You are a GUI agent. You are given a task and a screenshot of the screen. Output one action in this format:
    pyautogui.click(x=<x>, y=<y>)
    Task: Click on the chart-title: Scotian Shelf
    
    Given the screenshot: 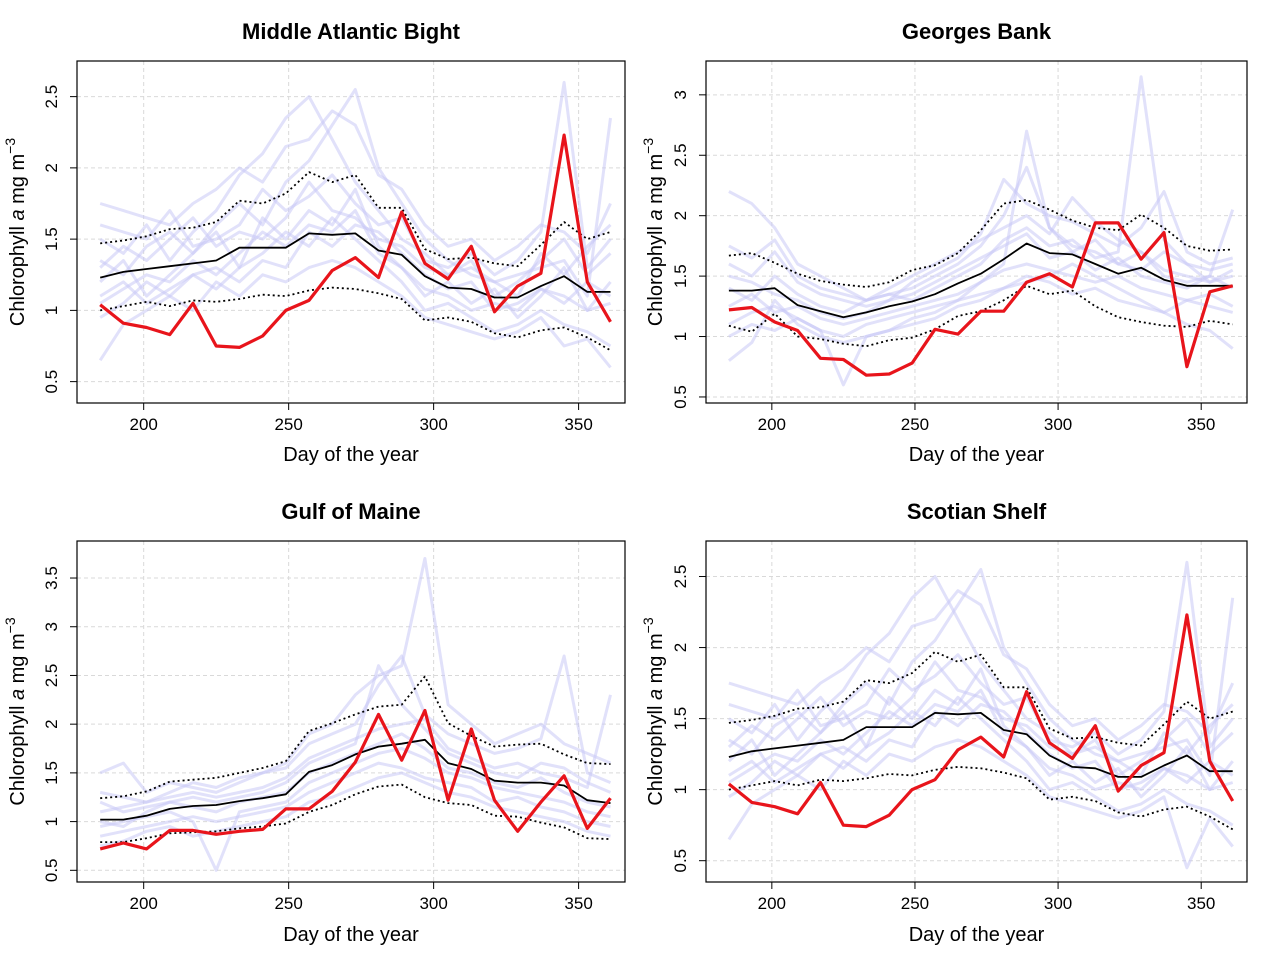 What is the action you would take?
    pyautogui.click(x=977, y=511)
    